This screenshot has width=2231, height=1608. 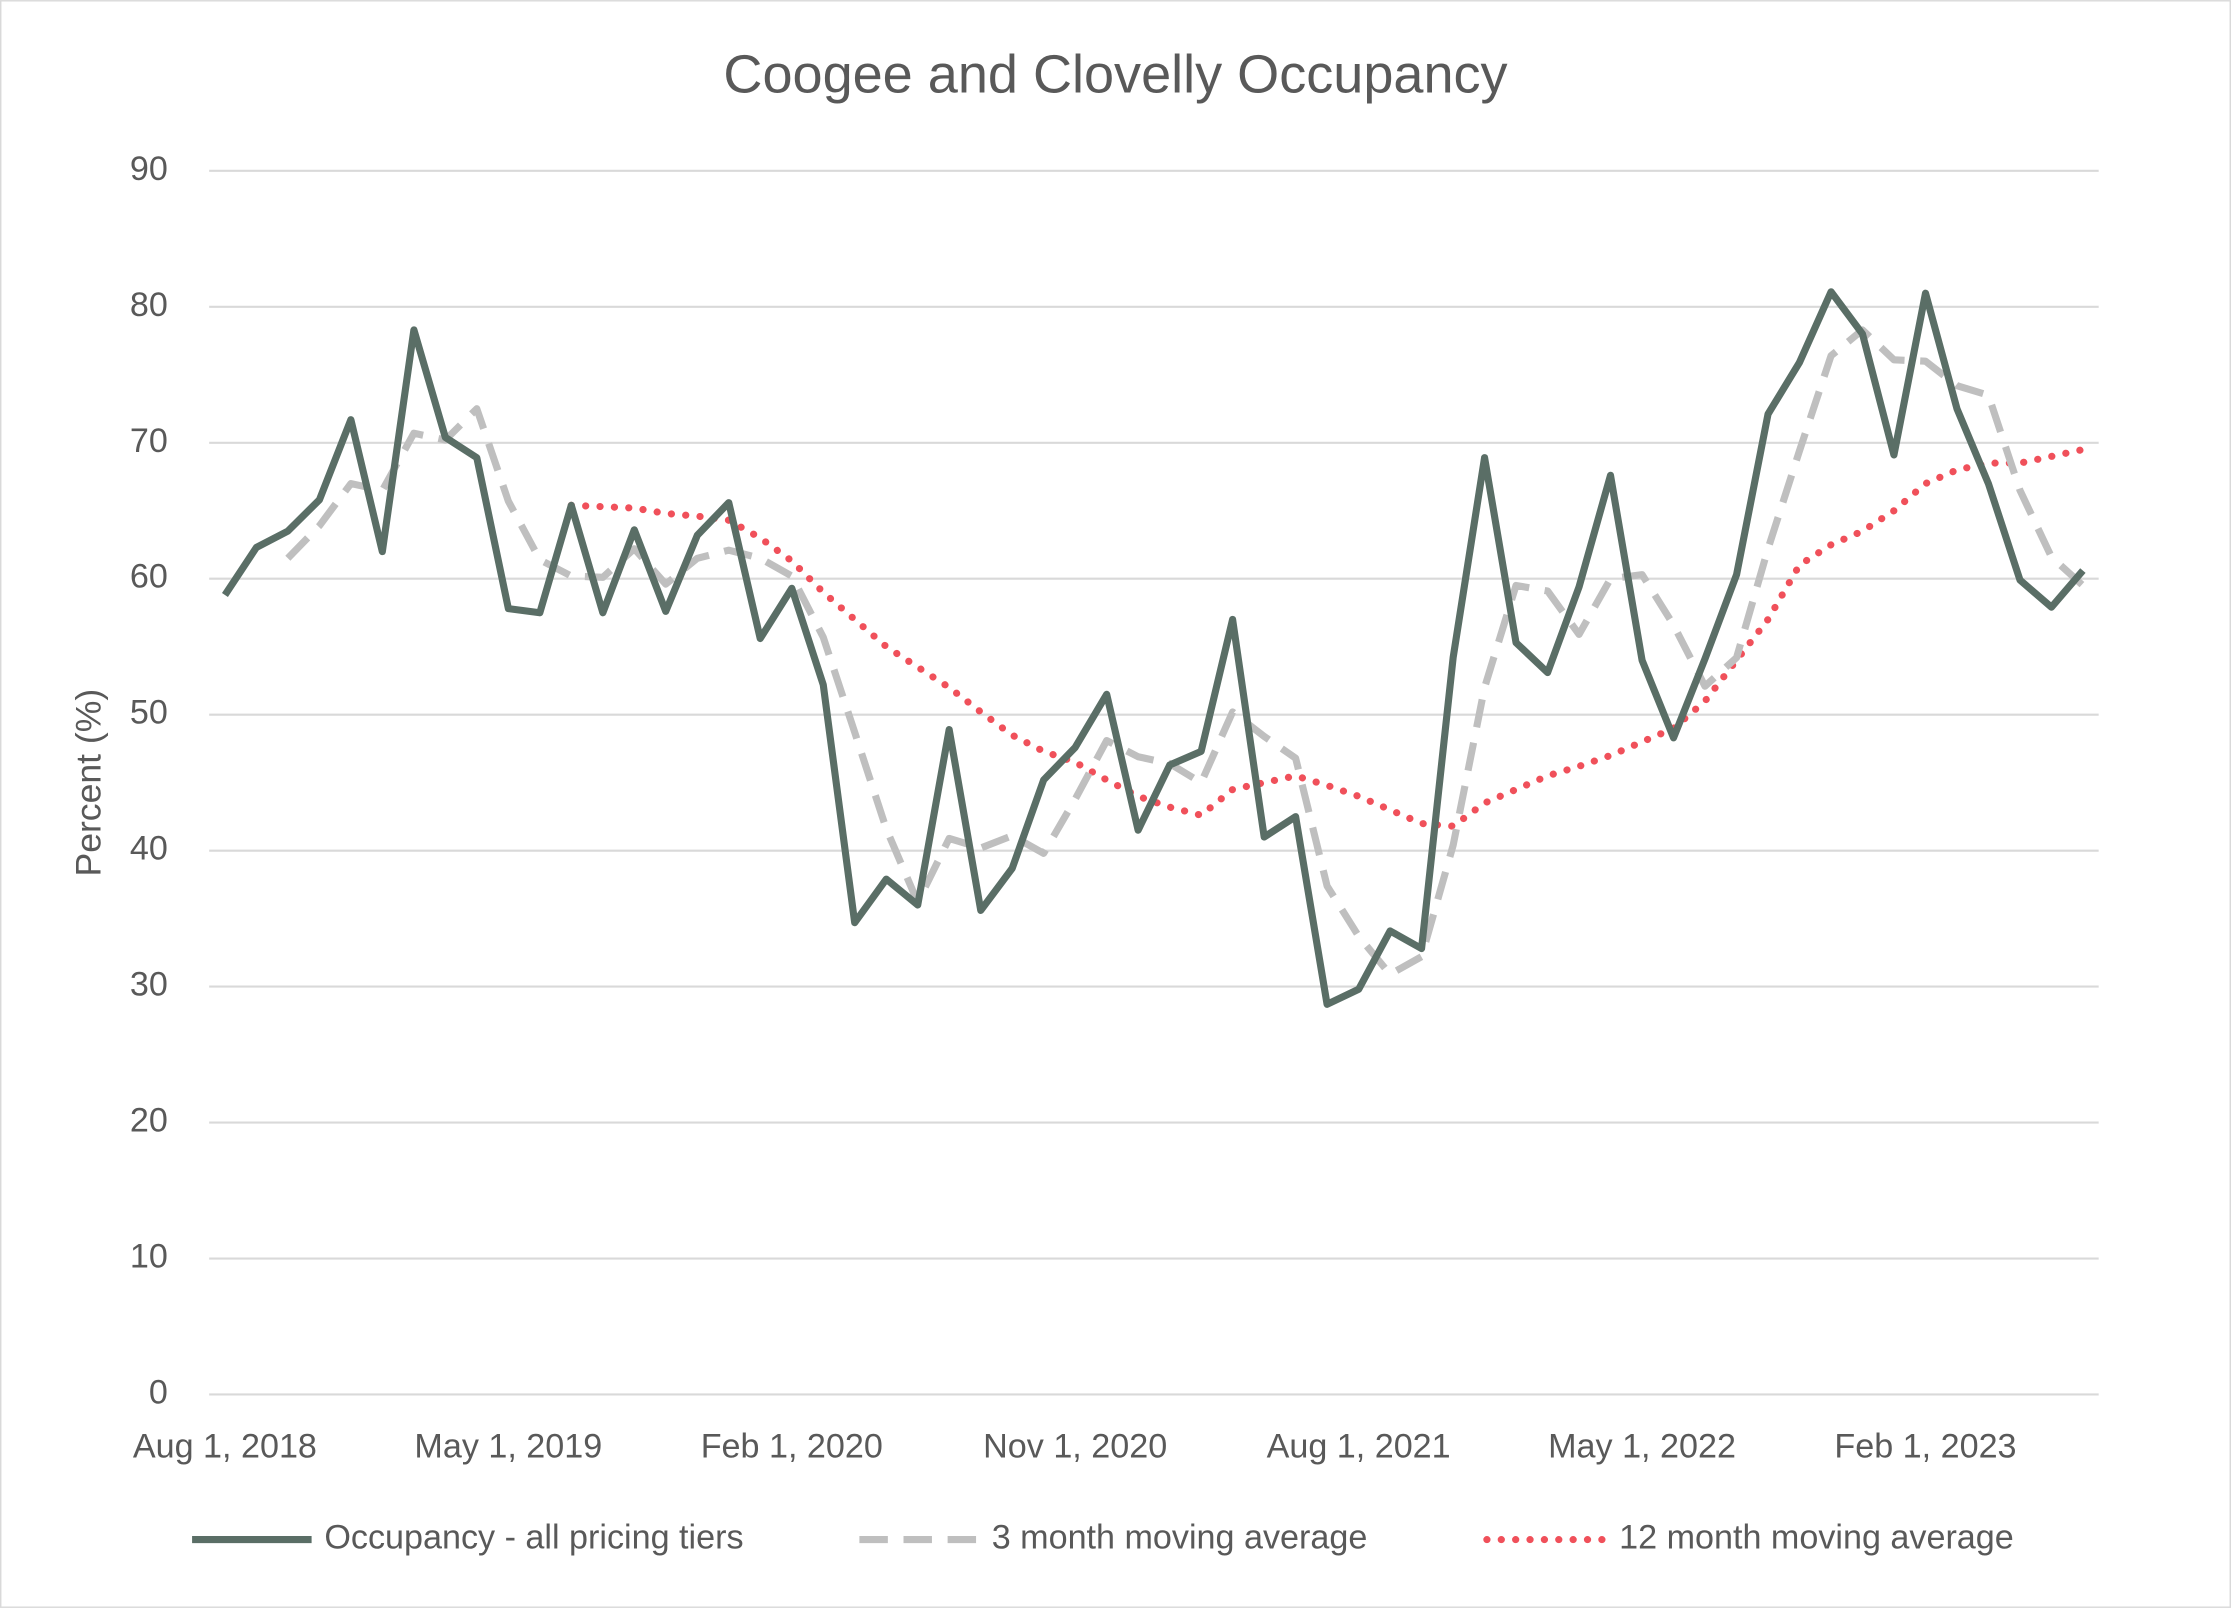 I want to click on y-tick-label: 20, so click(x=149, y=1121).